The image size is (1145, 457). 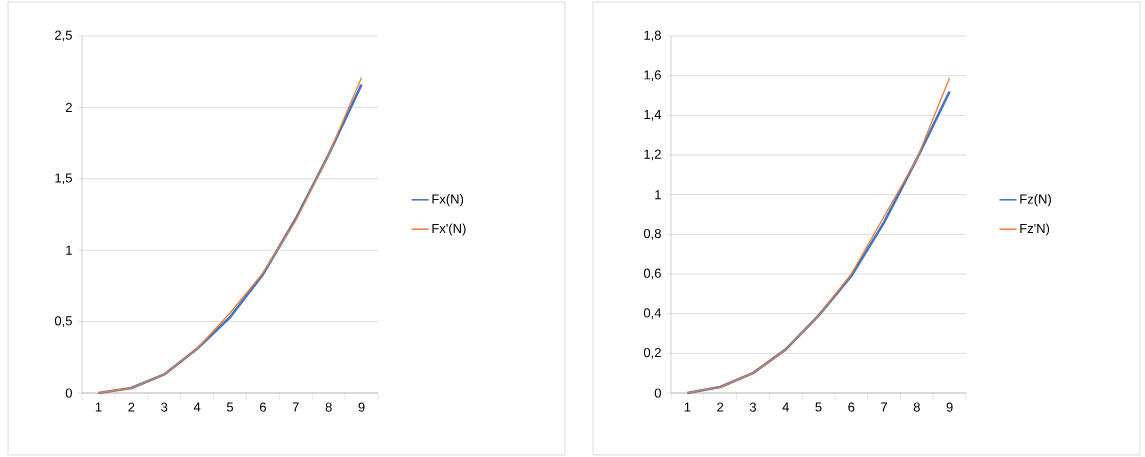 I want to click on y-tick-label: 1,4, so click(x=653, y=115).